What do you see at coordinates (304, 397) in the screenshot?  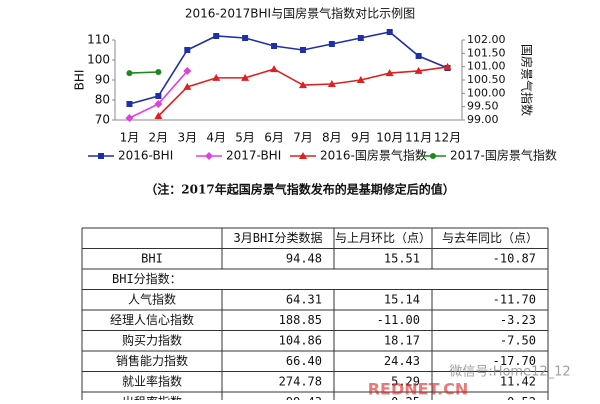 I see `table-cell: 99.43` at bounding box center [304, 397].